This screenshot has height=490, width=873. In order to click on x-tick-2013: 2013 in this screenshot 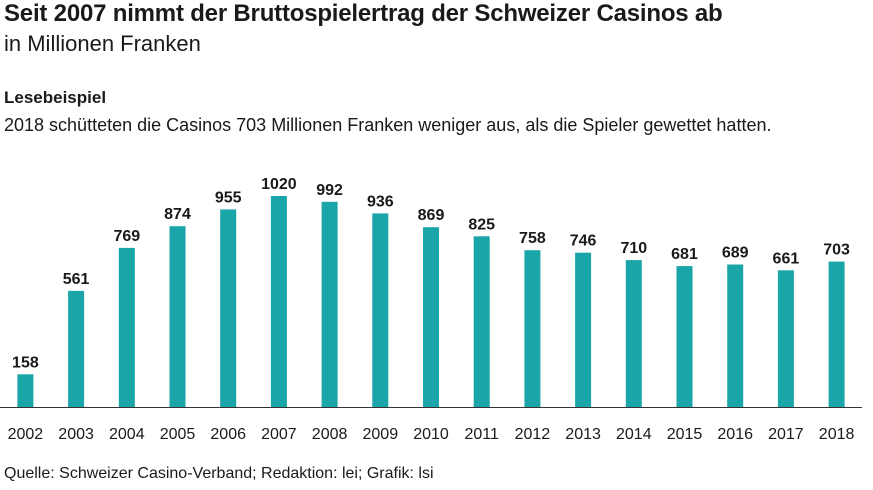, I will do `click(583, 434)`.